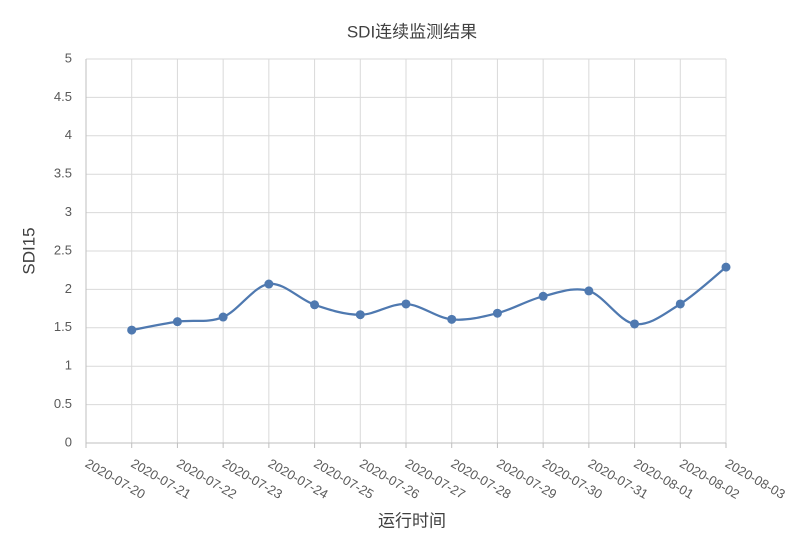 The image size is (812, 558). Describe the element at coordinates (68, 441) in the screenshot. I see `y-tick-label: 0` at that location.